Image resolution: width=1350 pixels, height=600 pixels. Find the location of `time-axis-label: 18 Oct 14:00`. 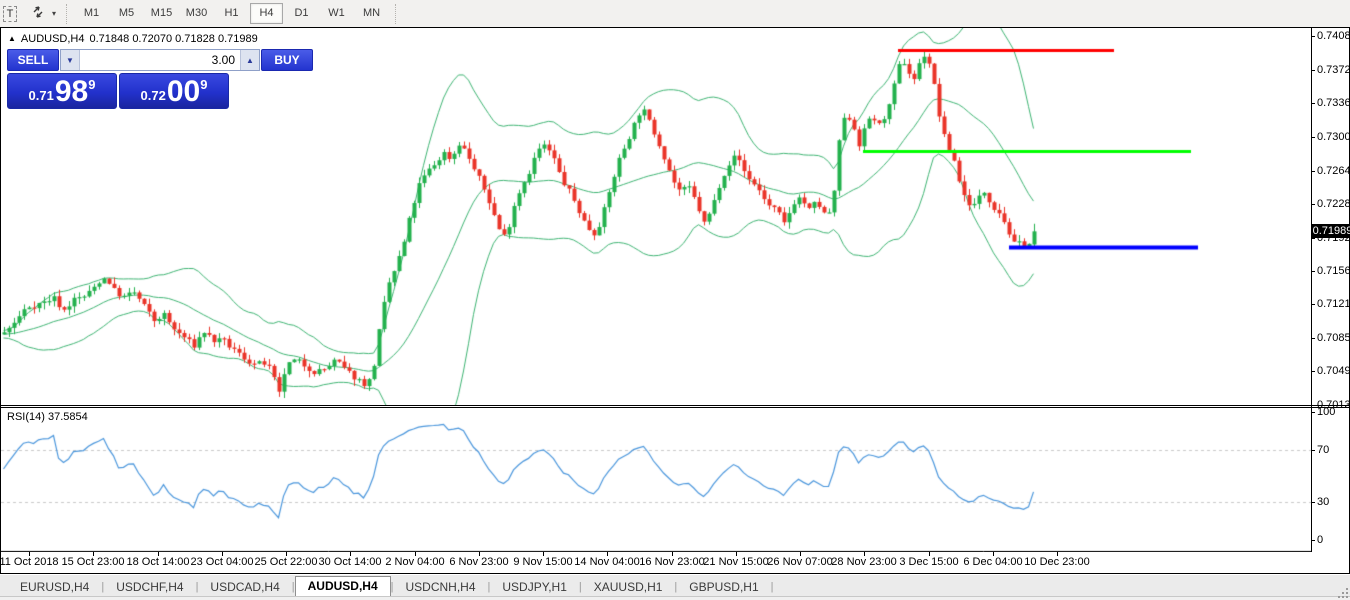

time-axis-label: 18 Oct 14:00 is located at coordinates (158, 562).